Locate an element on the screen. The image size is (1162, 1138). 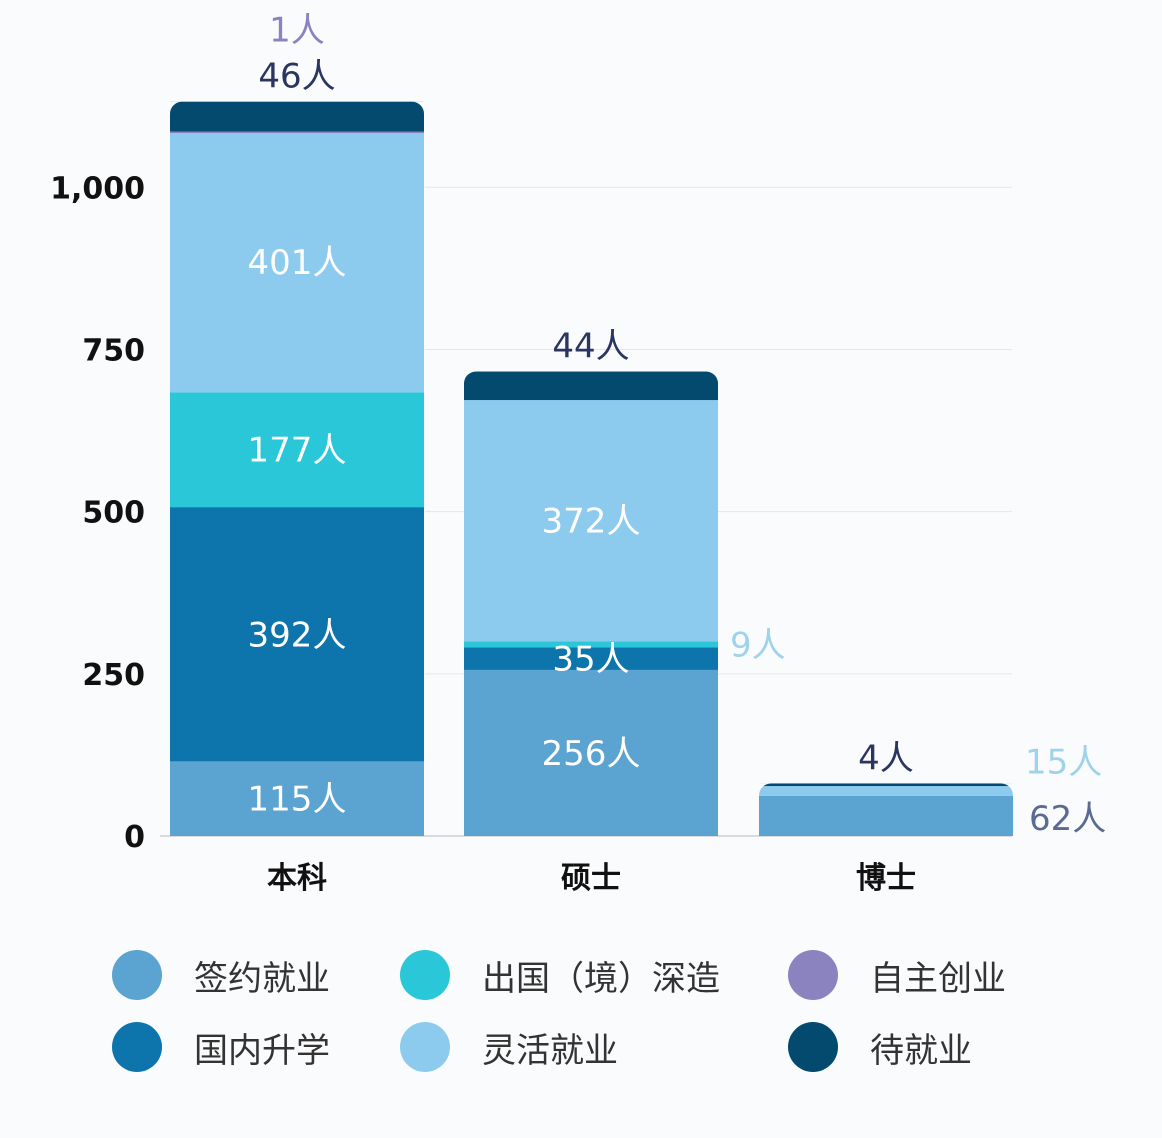
legend-label: 签约就业 is located at coordinates (262, 978).